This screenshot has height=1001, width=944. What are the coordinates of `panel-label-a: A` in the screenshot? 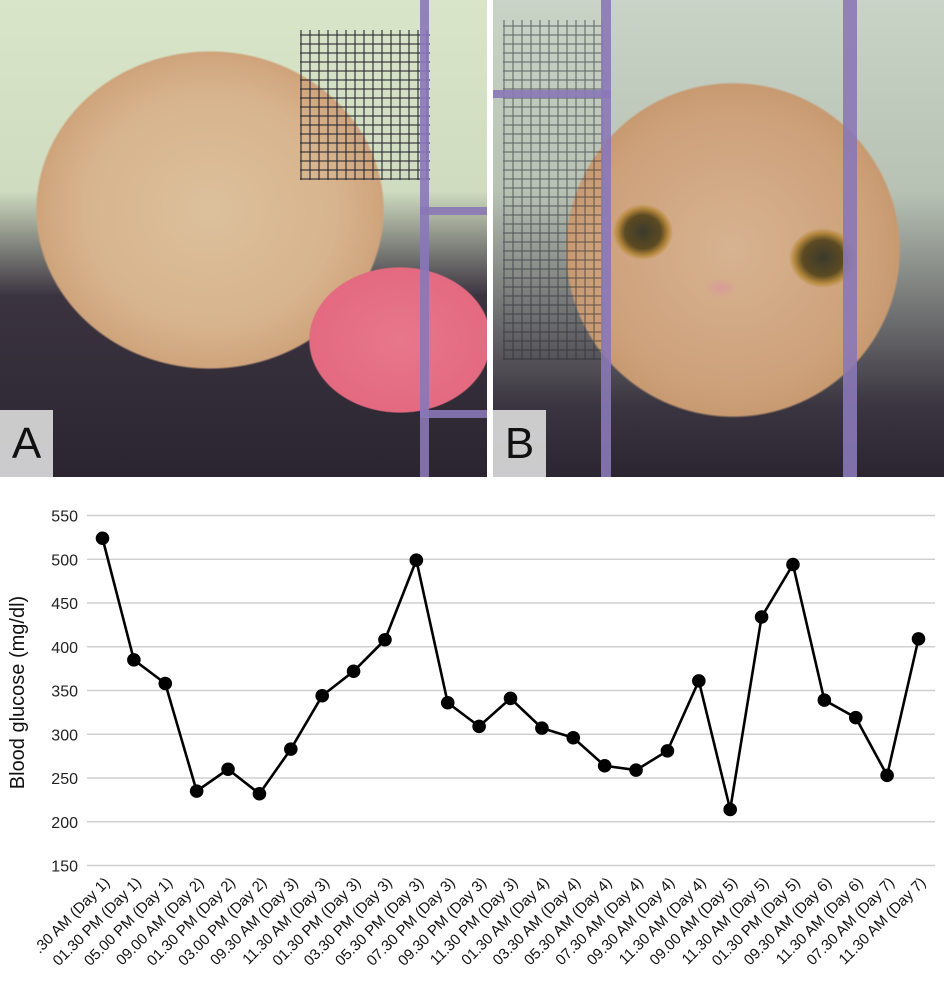 It's located at (26, 443).